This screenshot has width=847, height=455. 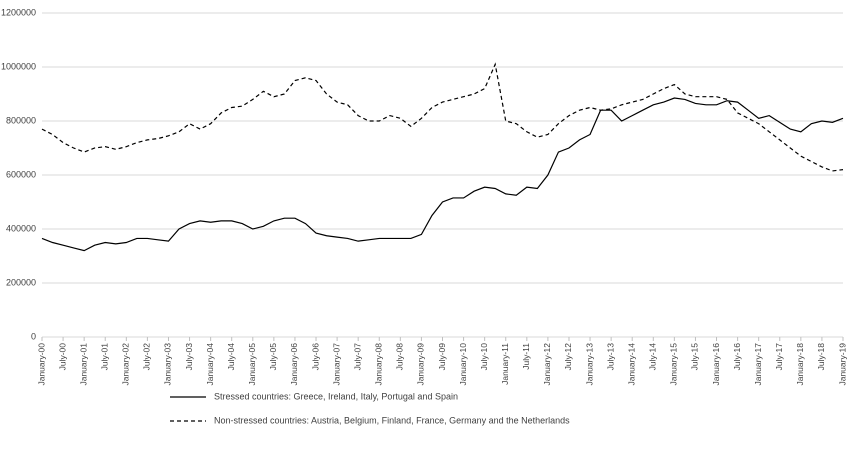 What do you see at coordinates (33, 336) in the screenshot?
I see `y-tick-label: 0` at bounding box center [33, 336].